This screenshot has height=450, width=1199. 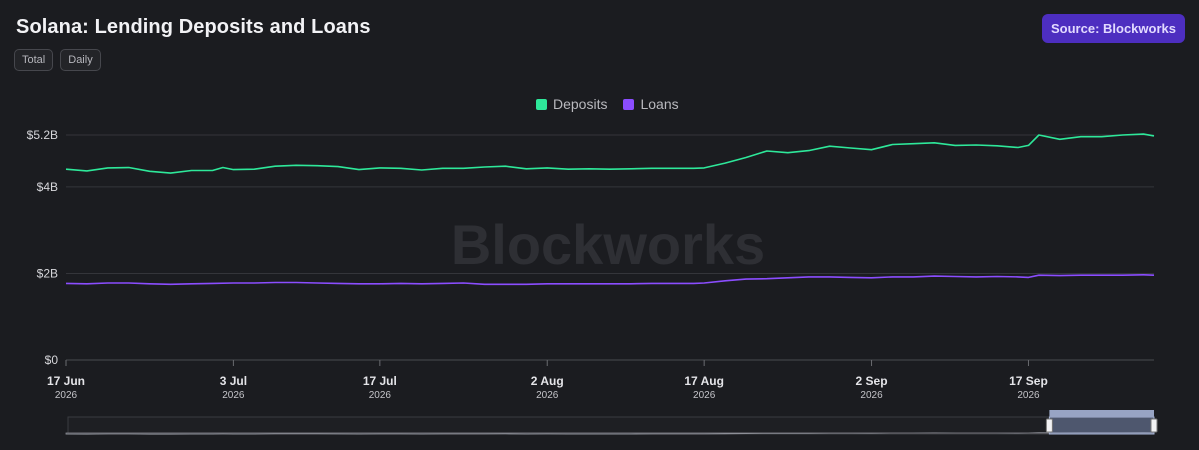 I want to click on page-title: Solana: Lending Deposits and Loans, so click(x=193, y=27).